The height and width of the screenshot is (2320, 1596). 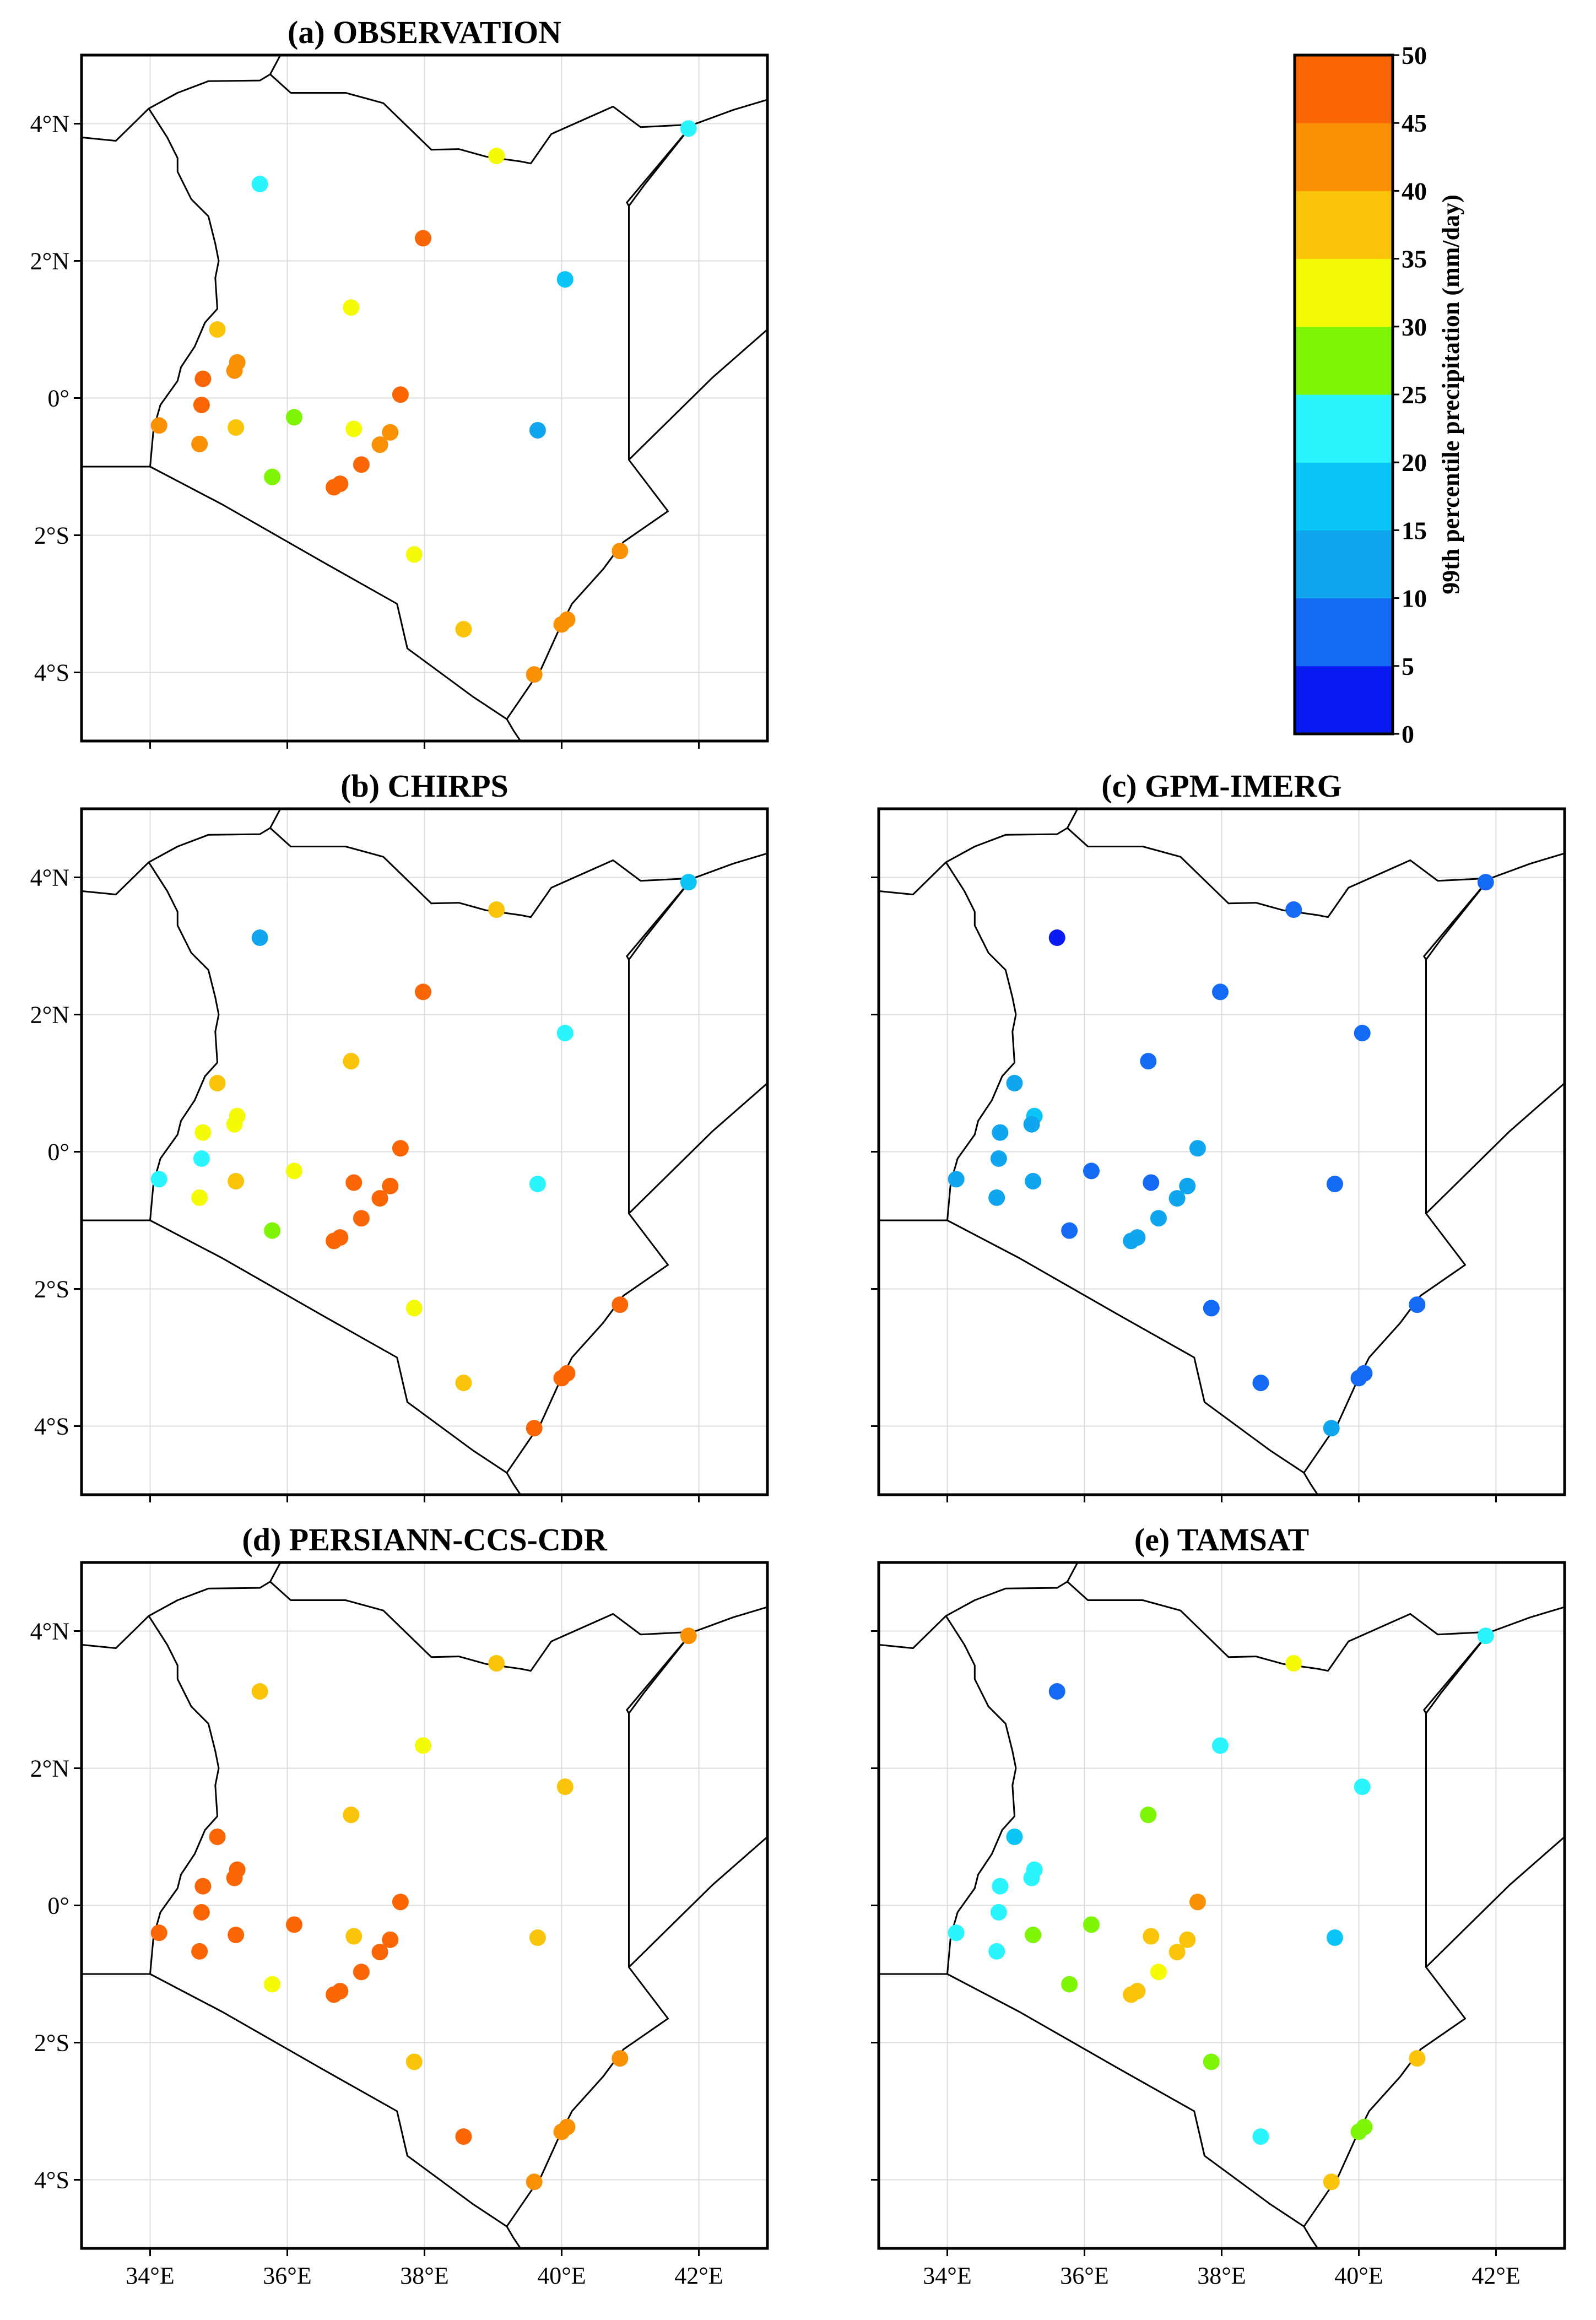 What do you see at coordinates (58, 1152) in the screenshot?
I see `y-tick-label: 0°` at bounding box center [58, 1152].